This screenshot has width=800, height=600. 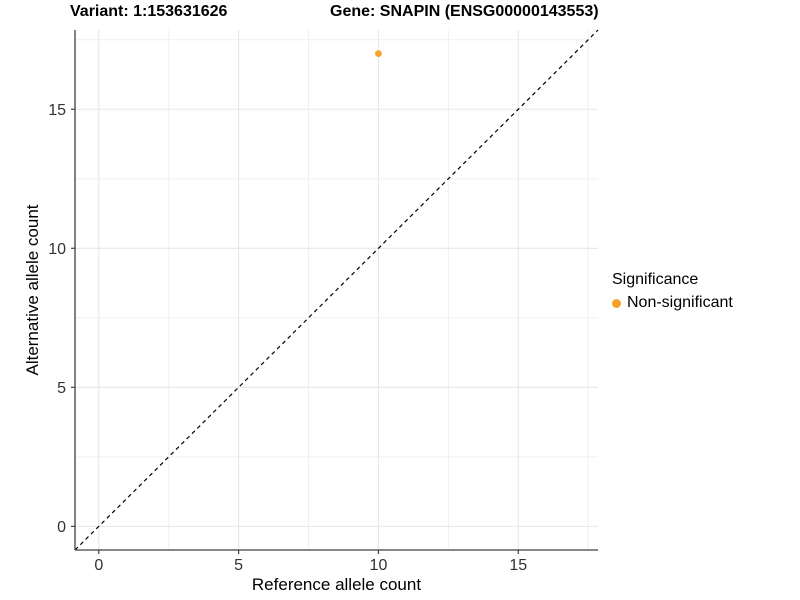 What do you see at coordinates (98, 565) in the screenshot?
I see `x-tick-label: 0` at bounding box center [98, 565].